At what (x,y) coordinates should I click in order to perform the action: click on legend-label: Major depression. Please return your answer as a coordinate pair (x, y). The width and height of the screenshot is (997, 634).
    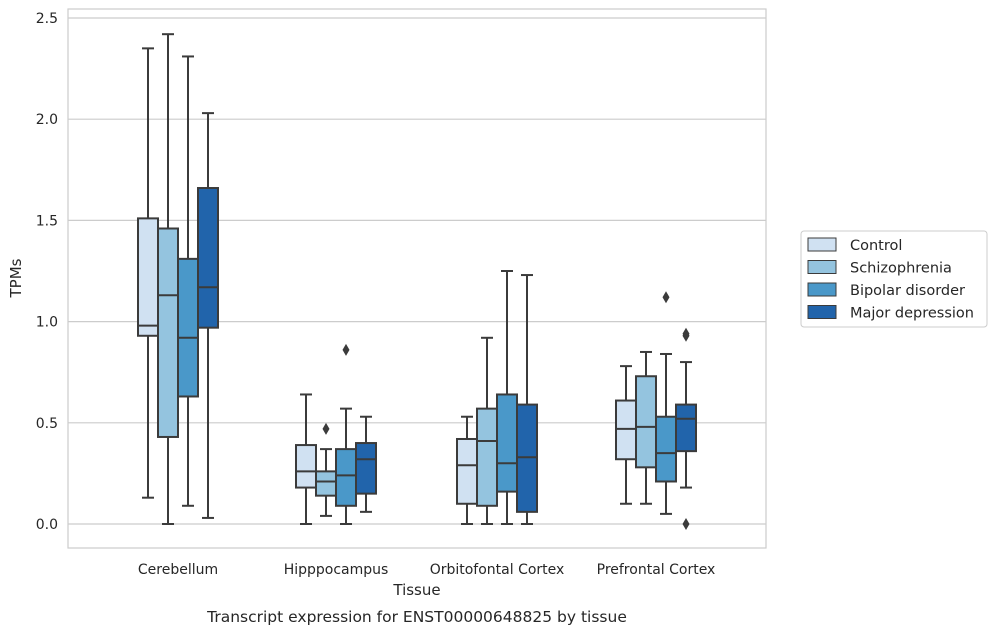
    Looking at the image, I should click on (912, 314).